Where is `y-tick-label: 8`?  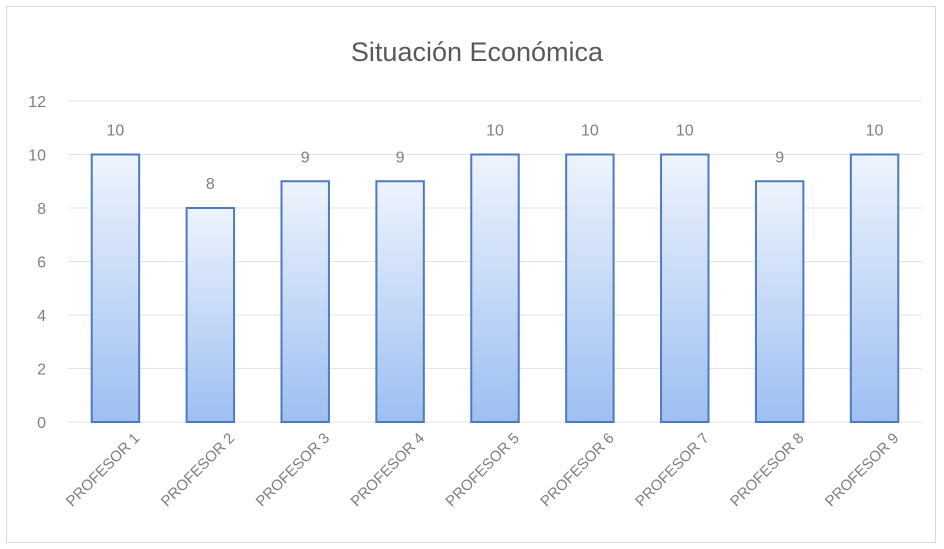
y-tick-label: 8 is located at coordinates (41, 209).